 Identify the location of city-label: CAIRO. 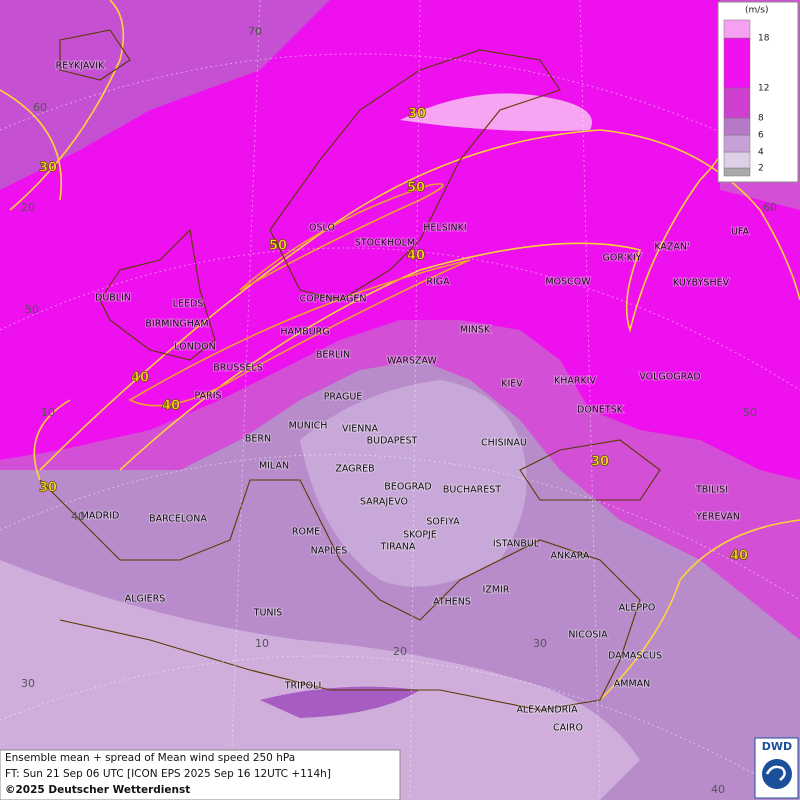
(568, 728).